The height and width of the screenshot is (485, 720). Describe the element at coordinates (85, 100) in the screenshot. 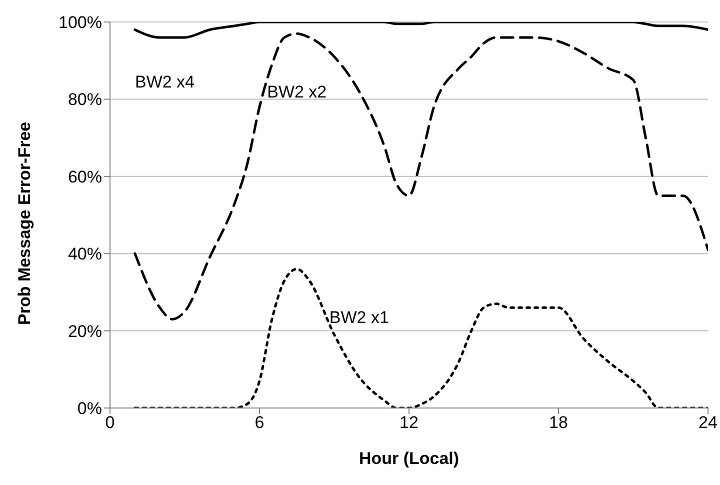

I see `y-tick-label: 80%` at that location.